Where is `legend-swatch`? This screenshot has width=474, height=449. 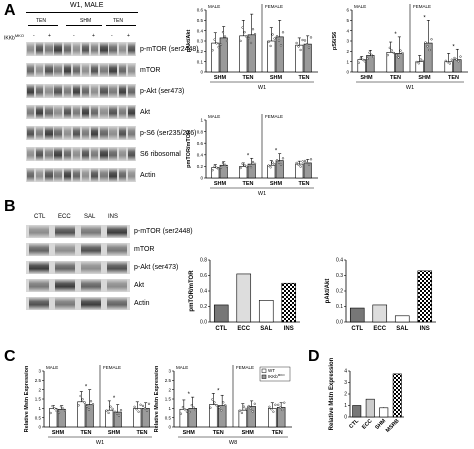
legend-swatch is located at coordinates (264, 370).